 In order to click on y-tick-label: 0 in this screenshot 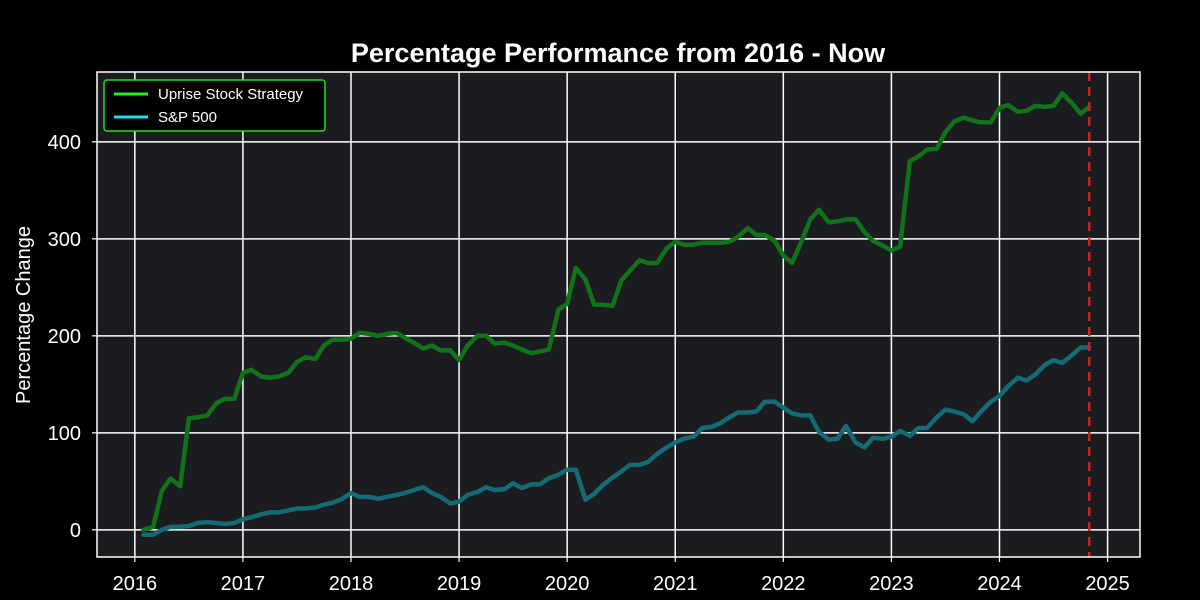, I will do `click(75, 531)`.